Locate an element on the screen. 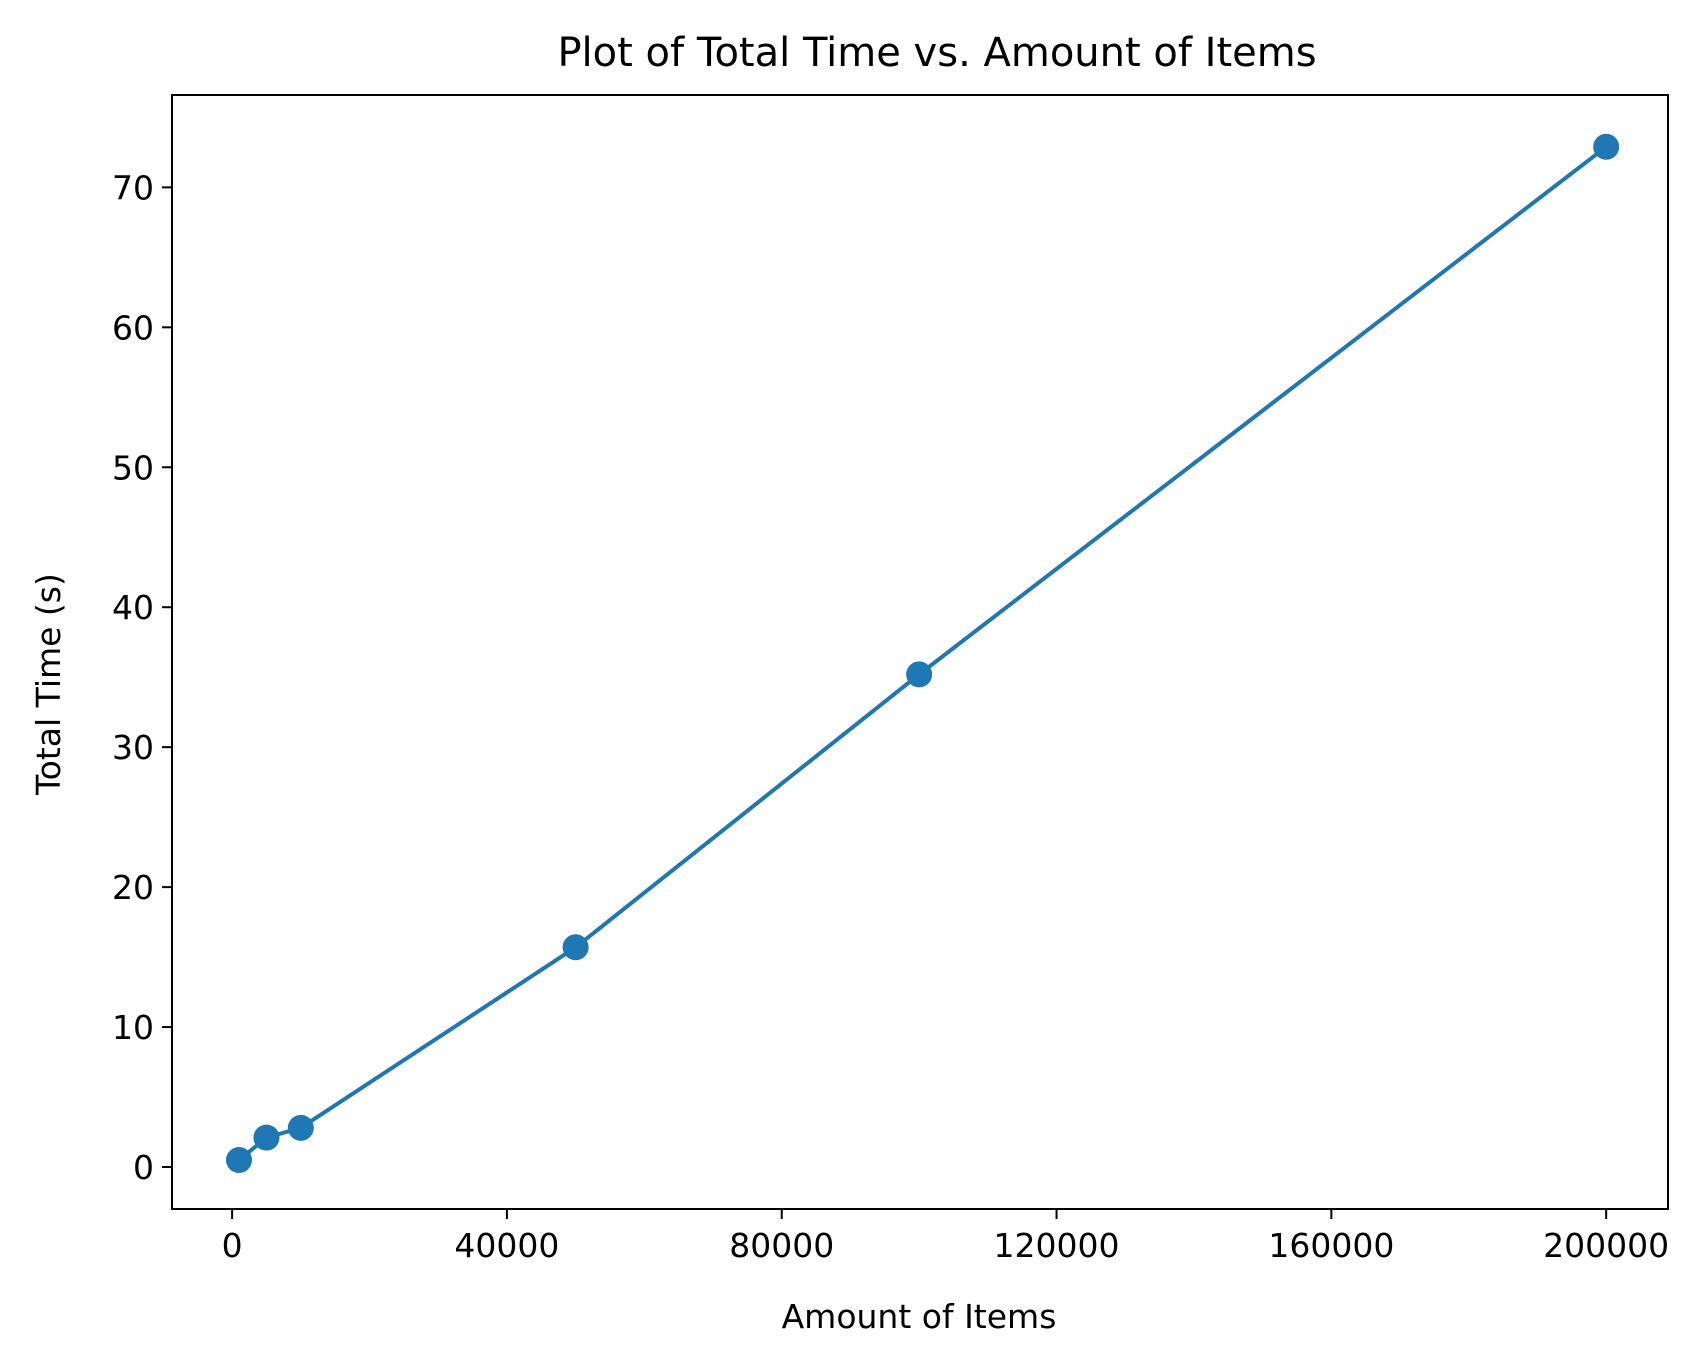  y-tick-label: 60 is located at coordinates (133, 327).